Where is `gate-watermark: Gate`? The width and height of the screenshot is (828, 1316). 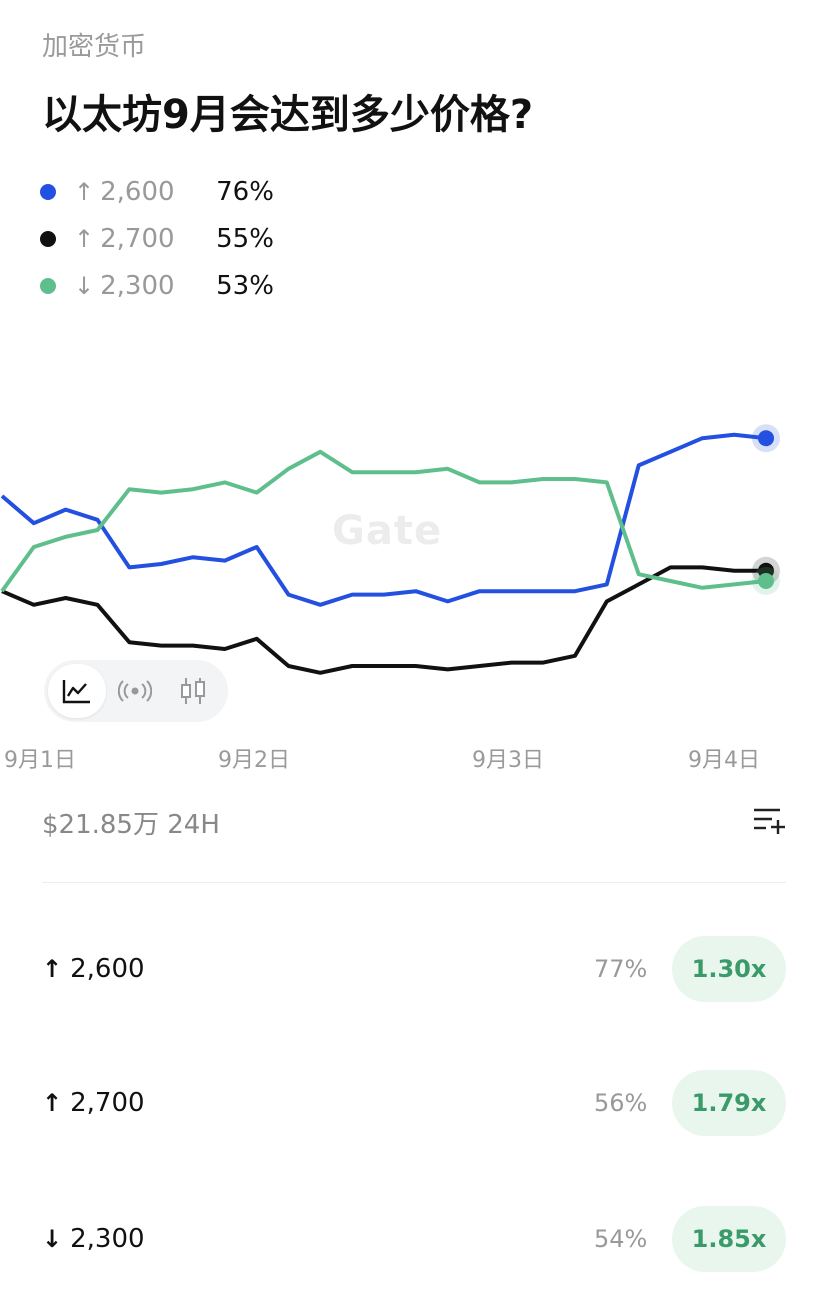 gate-watermark: Gate is located at coordinates (387, 531).